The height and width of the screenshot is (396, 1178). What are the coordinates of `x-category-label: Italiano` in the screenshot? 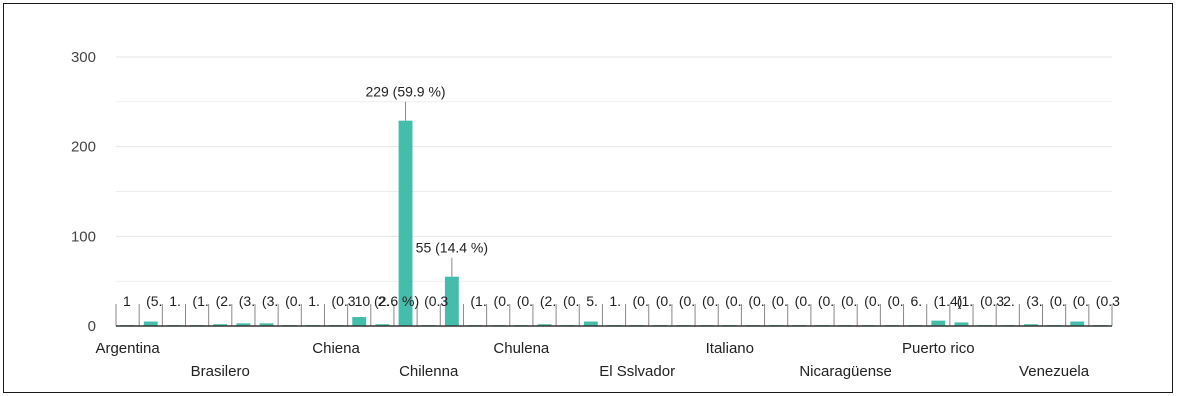 It's located at (730, 348).